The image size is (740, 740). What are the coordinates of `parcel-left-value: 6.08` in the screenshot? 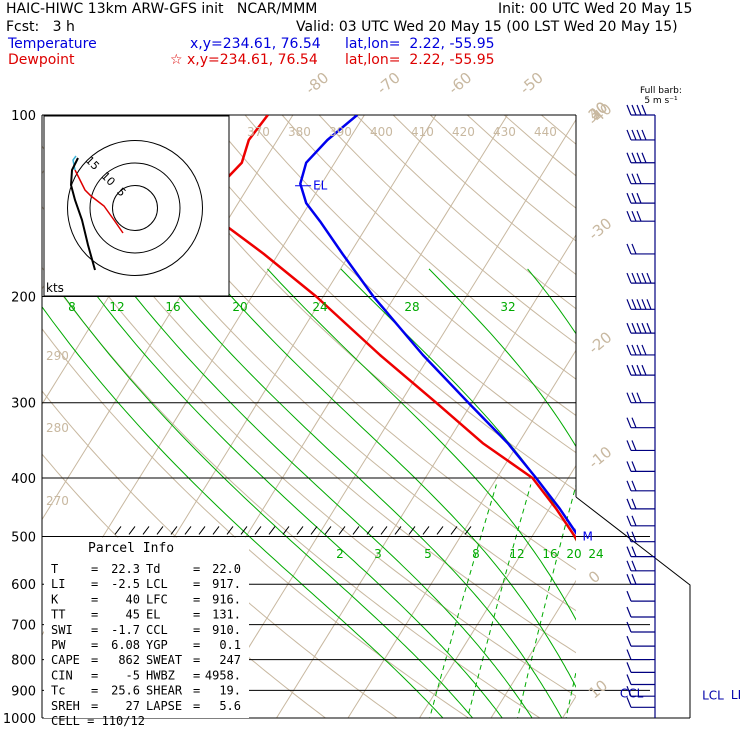 It's located at (125, 645).